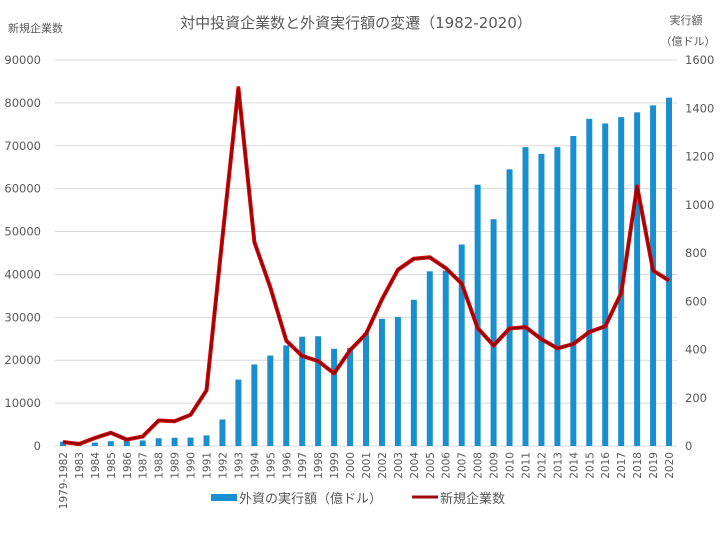 The width and height of the screenshot is (720, 542). Describe the element at coordinates (254, 405) in the screenshot. I see `bar-1994` at that location.